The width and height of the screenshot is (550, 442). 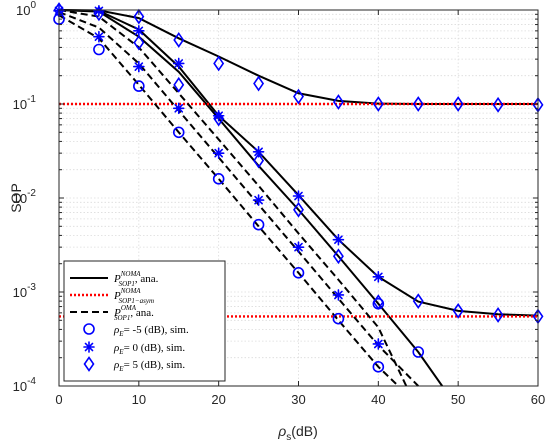 What do you see at coordinates (298, 399) in the screenshot?
I see `x-tick-label: 30` at bounding box center [298, 399].